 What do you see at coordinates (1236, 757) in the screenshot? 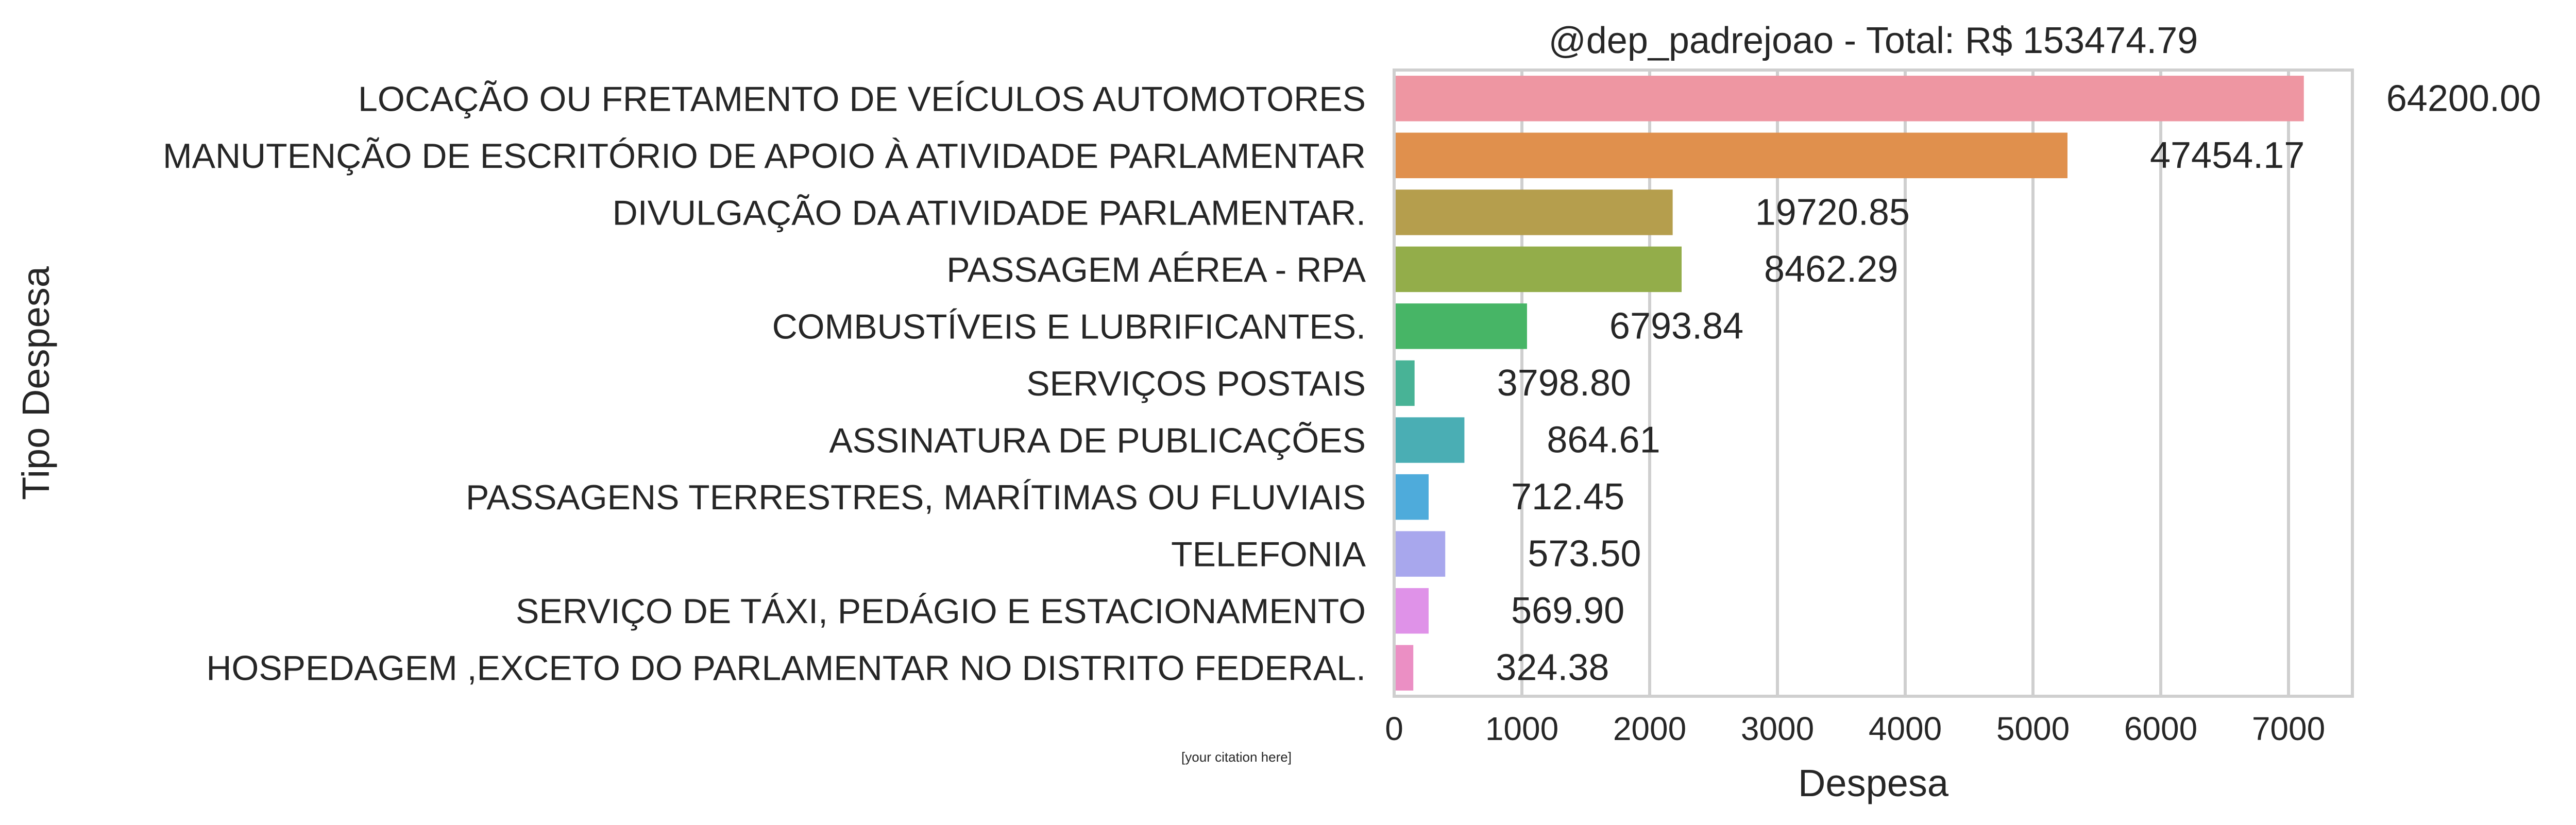
I see `citation-text: [your citation here]` at bounding box center [1236, 757].